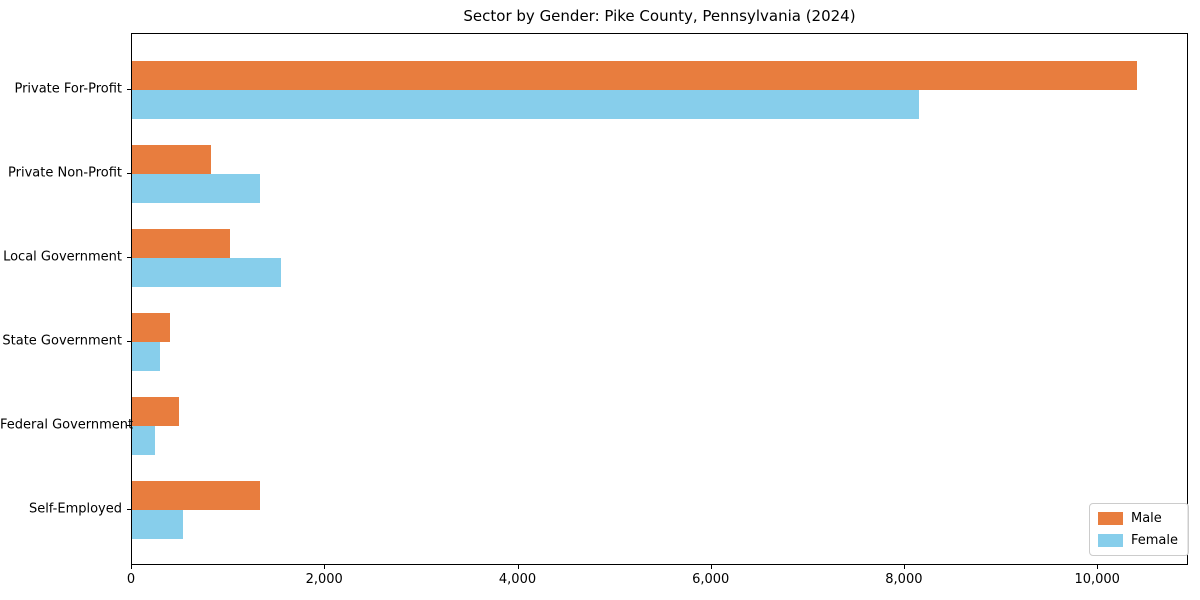 The width and height of the screenshot is (1200, 600). Describe the element at coordinates (75, 508) in the screenshot. I see `y-tick-label: Self-Employed` at that location.